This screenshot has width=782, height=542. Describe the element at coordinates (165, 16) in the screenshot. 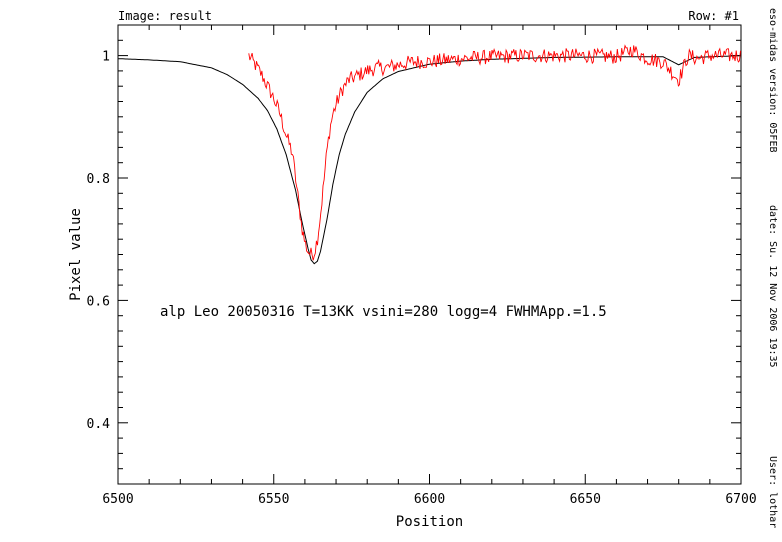

I see `image-label: Image: result` at that location.